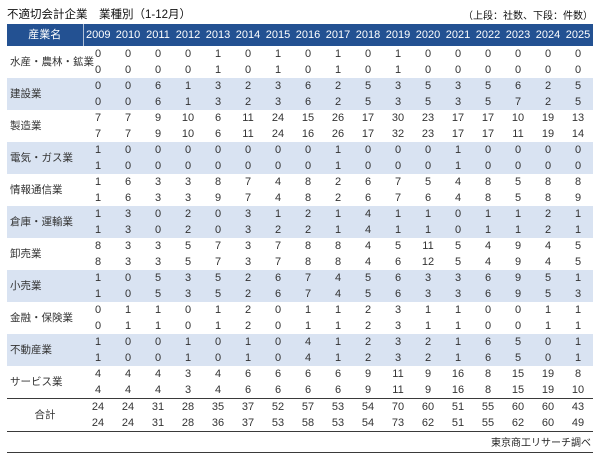 Image resolution: width=600 pixels, height=457 pixels. Describe the element at coordinates (36, 190) in the screenshot. I see `industry-label-cell: 情報通信業` at that location.